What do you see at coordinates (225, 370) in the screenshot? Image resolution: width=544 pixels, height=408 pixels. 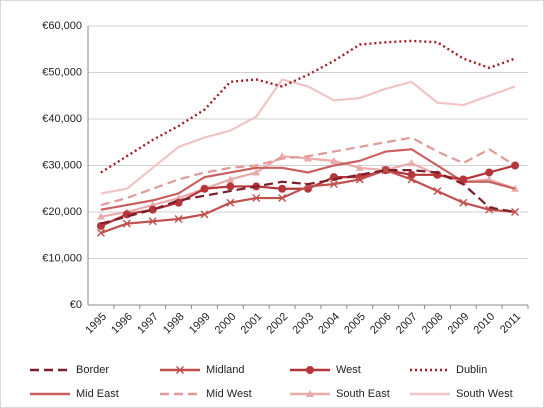 I see `legend-label: Midland` at bounding box center [225, 370].